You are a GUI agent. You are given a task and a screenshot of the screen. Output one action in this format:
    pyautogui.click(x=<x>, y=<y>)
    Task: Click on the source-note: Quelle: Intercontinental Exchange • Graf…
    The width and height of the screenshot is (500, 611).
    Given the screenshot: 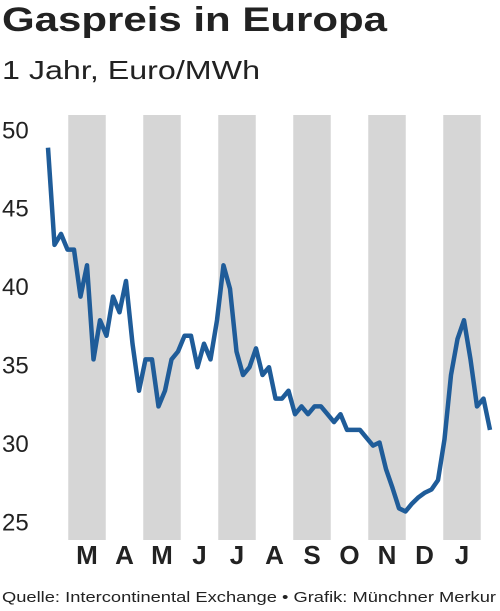 What is the action you would take?
    pyautogui.click(x=249, y=597)
    